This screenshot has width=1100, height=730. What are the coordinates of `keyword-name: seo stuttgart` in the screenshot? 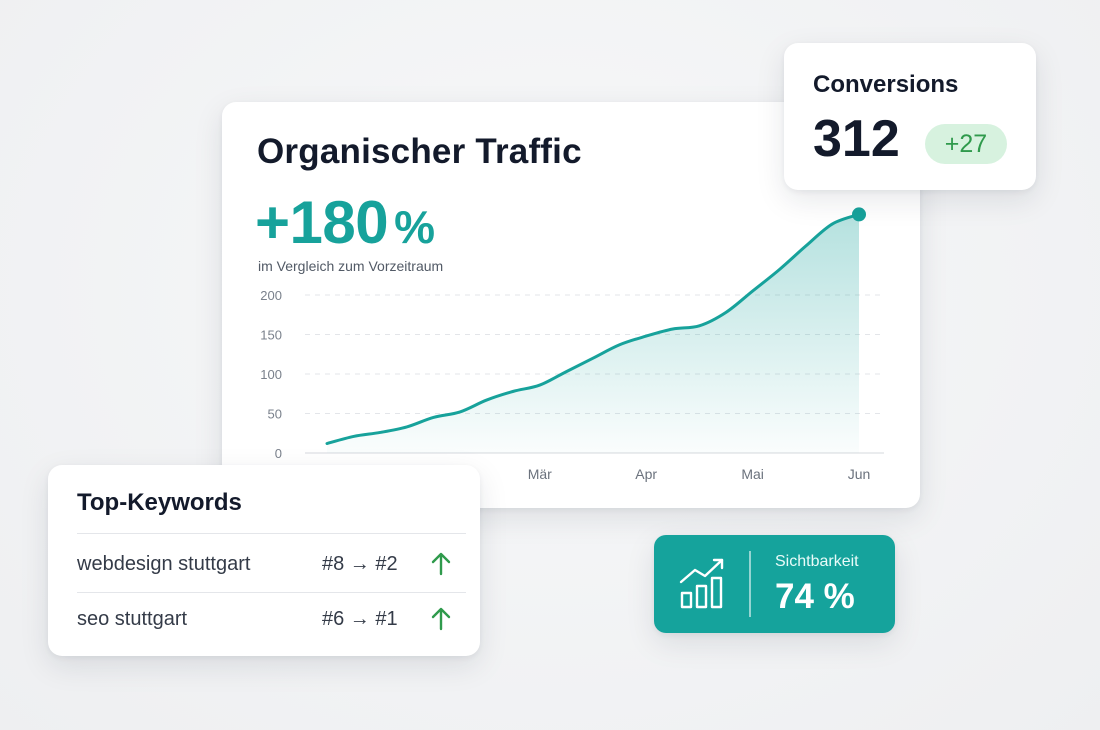 It's located at (132, 619).